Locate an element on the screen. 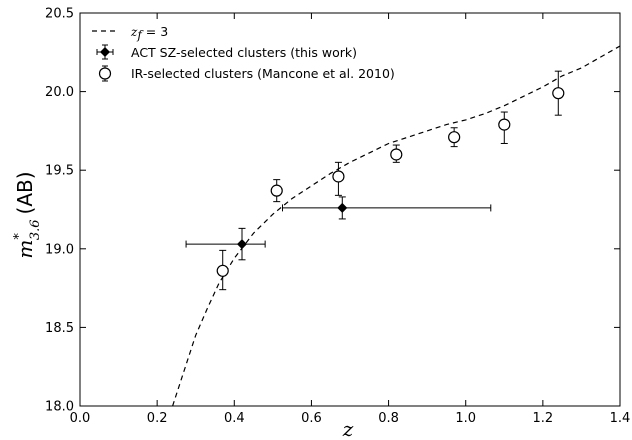 This screenshot has height=440, width=632. y-tick-label: 19.0 is located at coordinates (59, 249).